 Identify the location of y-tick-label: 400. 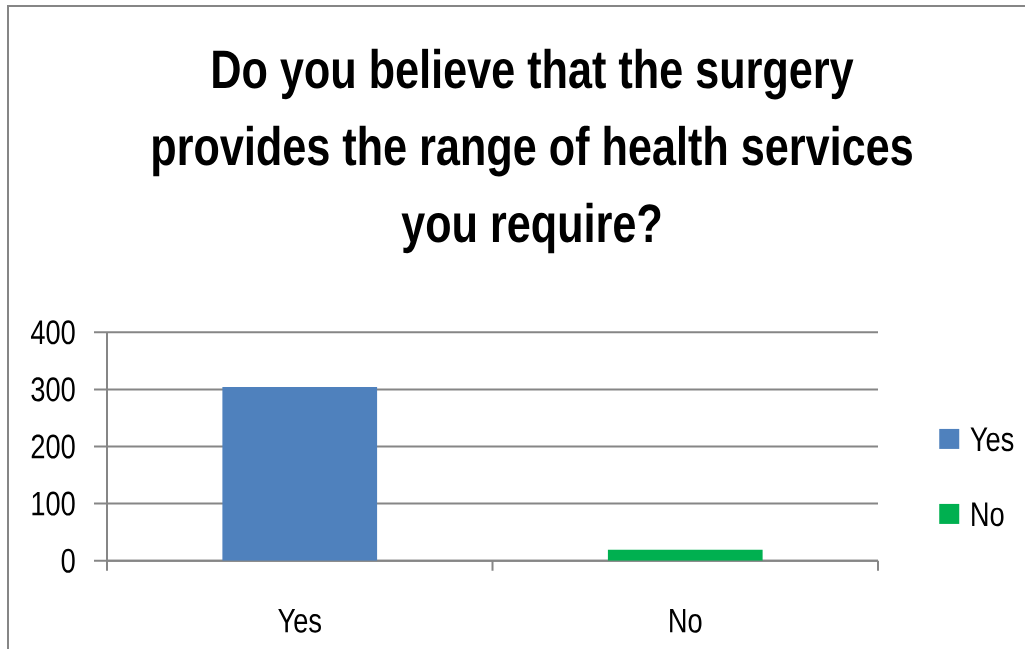
(52, 332).